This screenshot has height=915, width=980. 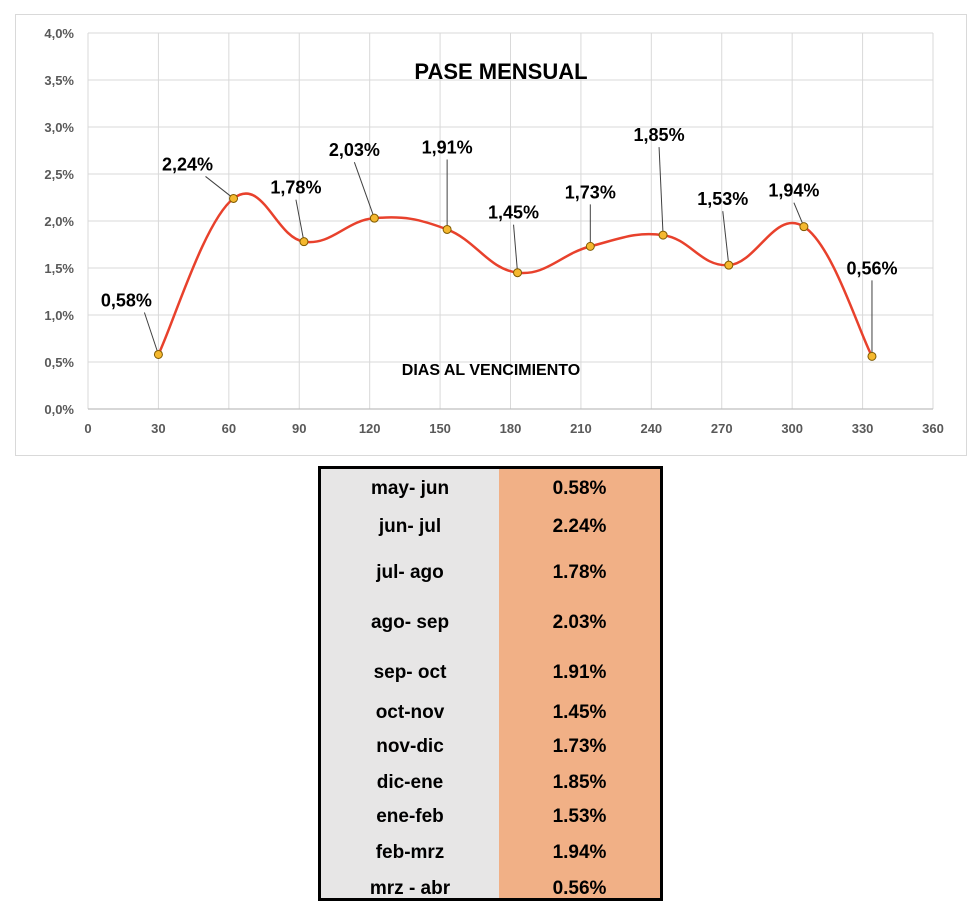 What do you see at coordinates (59, 409) in the screenshot?
I see `y-tick-label: 0,0%` at bounding box center [59, 409].